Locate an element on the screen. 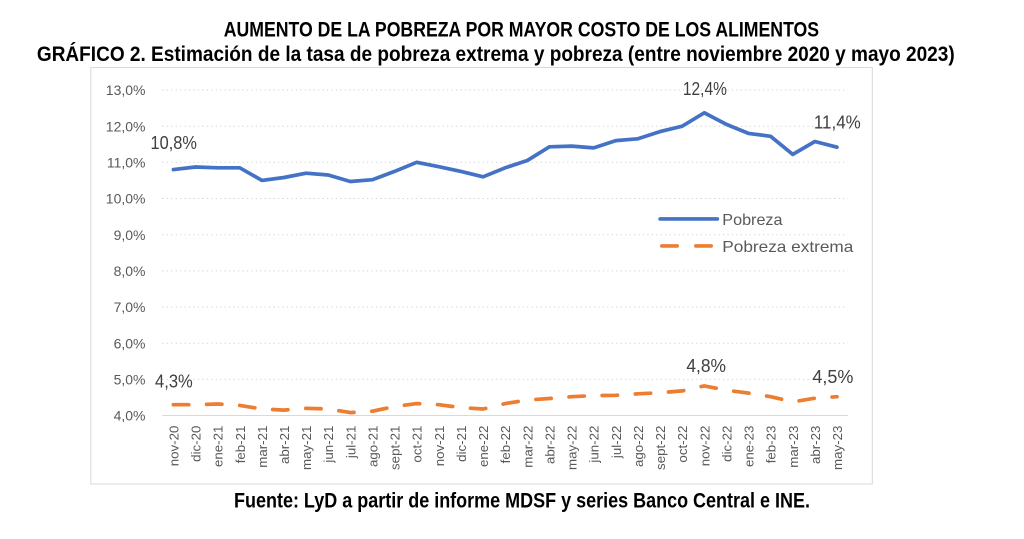  svg-text: 11,4% is located at coordinates (837, 122).